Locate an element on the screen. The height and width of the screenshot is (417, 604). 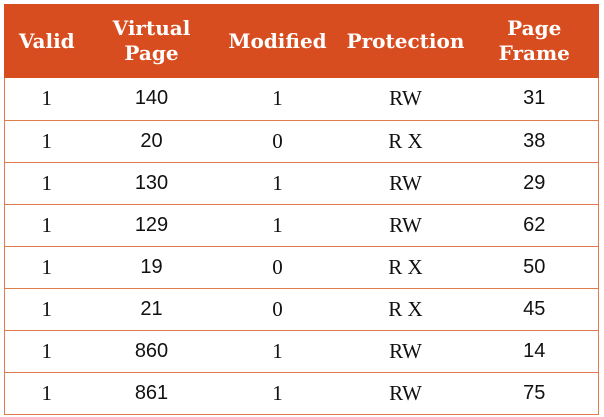
table-row: 1 19 0 R X 50 is located at coordinates (301, 267).